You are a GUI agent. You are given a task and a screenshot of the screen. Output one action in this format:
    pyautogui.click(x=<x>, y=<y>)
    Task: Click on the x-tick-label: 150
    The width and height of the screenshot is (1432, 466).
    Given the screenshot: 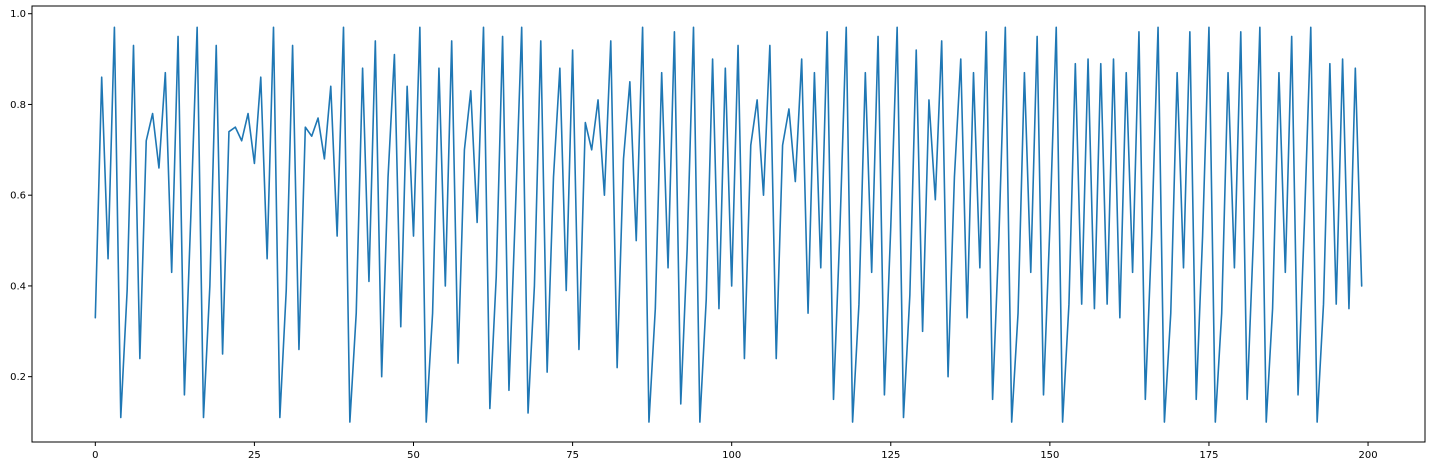 What is the action you would take?
    pyautogui.click(x=1049, y=455)
    